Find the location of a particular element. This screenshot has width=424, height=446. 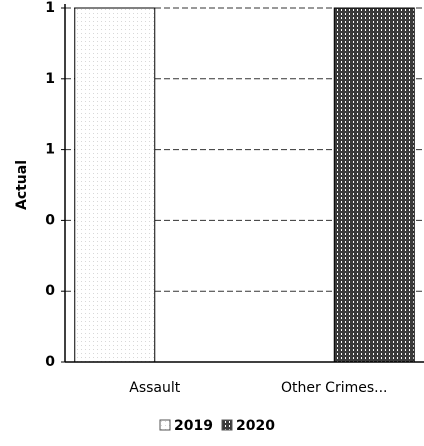

legend-label: 2020 is located at coordinates (255, 426).